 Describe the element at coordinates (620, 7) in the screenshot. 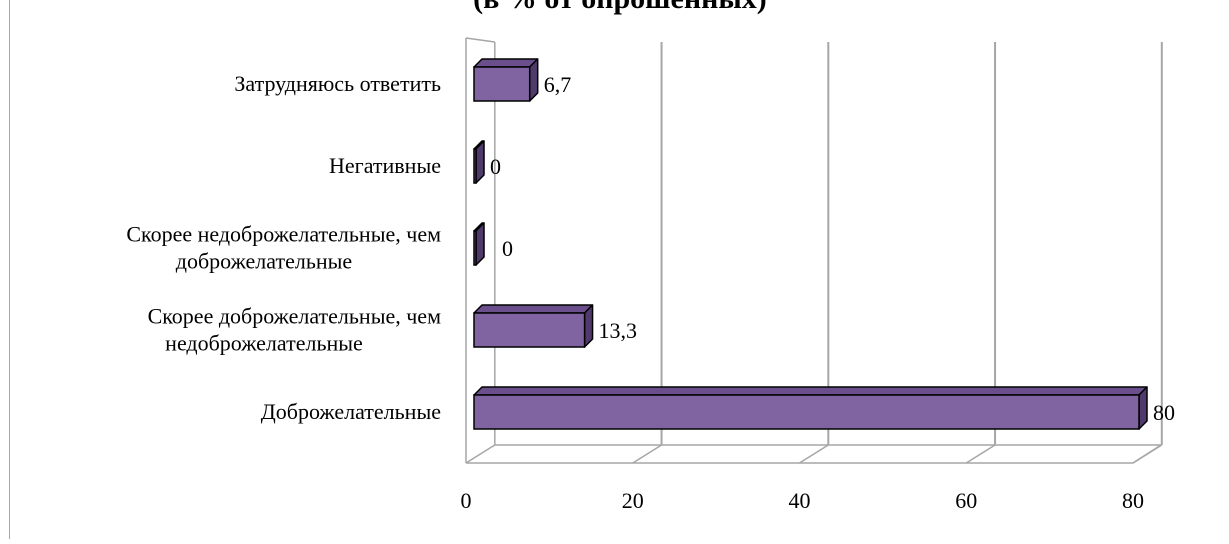

I see `chart-title: (в % от опрошенных)` at that location.